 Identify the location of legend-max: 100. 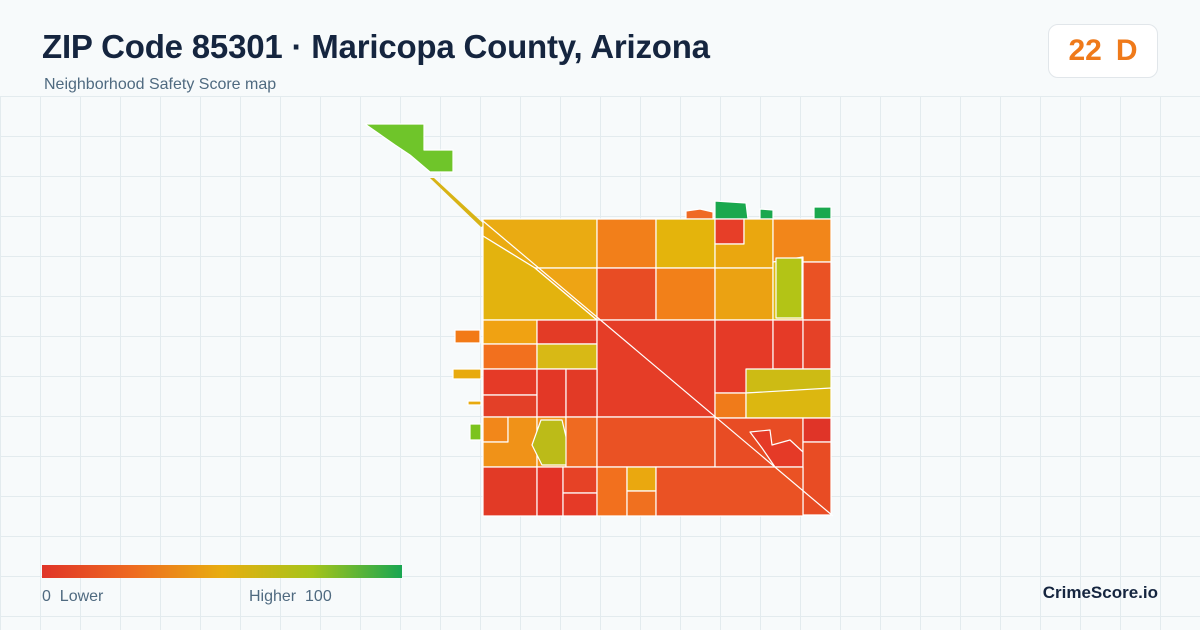
(318, 596).